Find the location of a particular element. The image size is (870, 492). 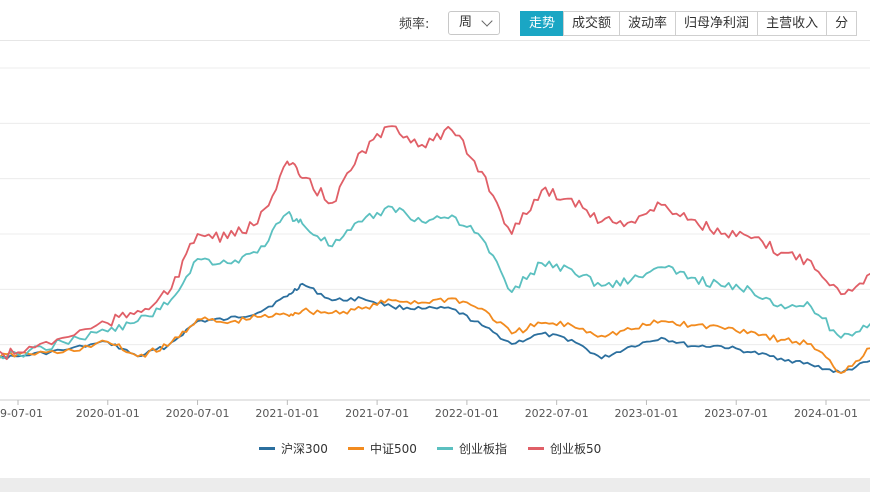

frequency-value: 周 is located at coordinates (466, 22).